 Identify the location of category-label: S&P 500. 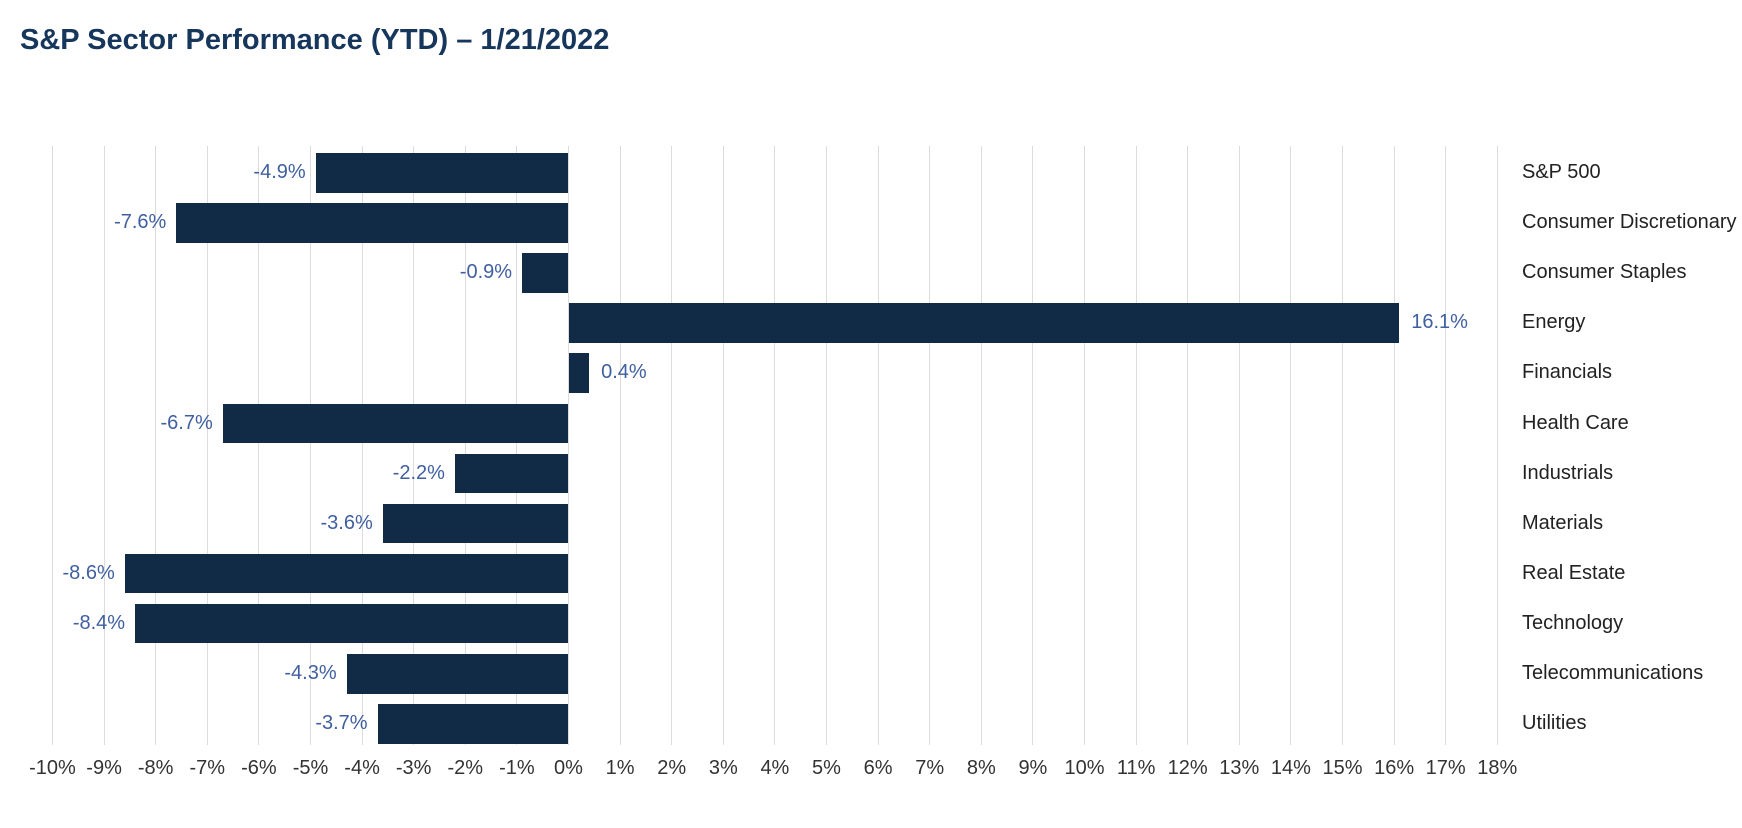
(1561, 172).